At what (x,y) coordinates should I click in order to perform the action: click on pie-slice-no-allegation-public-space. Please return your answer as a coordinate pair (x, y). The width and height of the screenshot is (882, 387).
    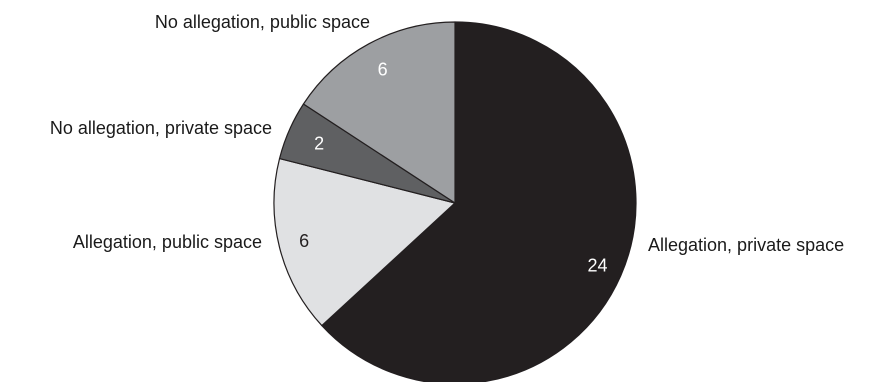
    Looking at the image, I should click on (379, 112).